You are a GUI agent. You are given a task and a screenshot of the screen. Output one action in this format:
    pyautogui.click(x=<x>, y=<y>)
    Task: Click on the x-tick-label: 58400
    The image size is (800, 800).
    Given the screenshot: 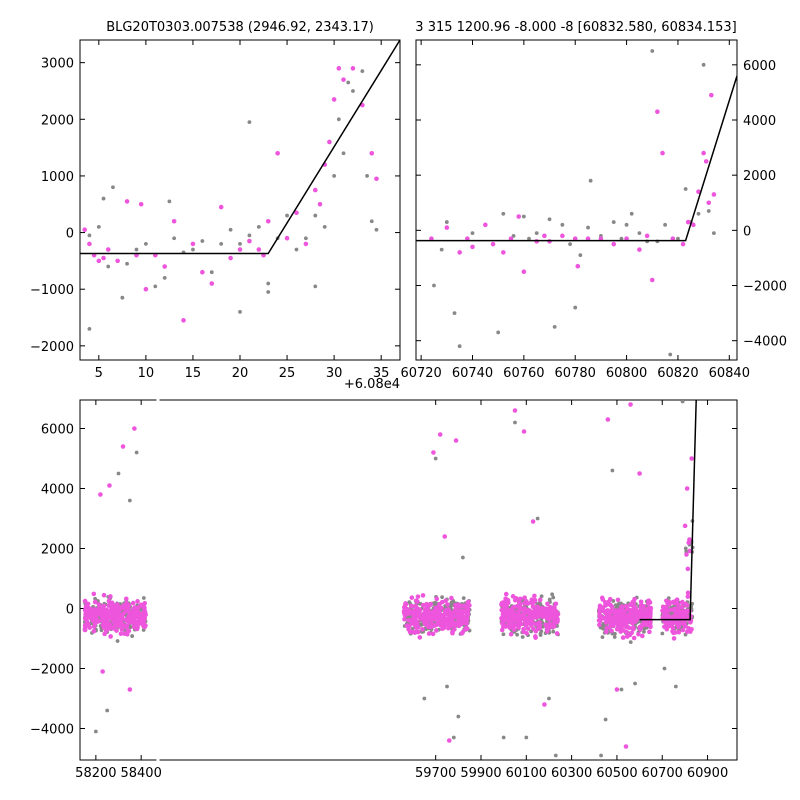 What is the action you would take?
    pyautogui.click(x=140, y=773)
    